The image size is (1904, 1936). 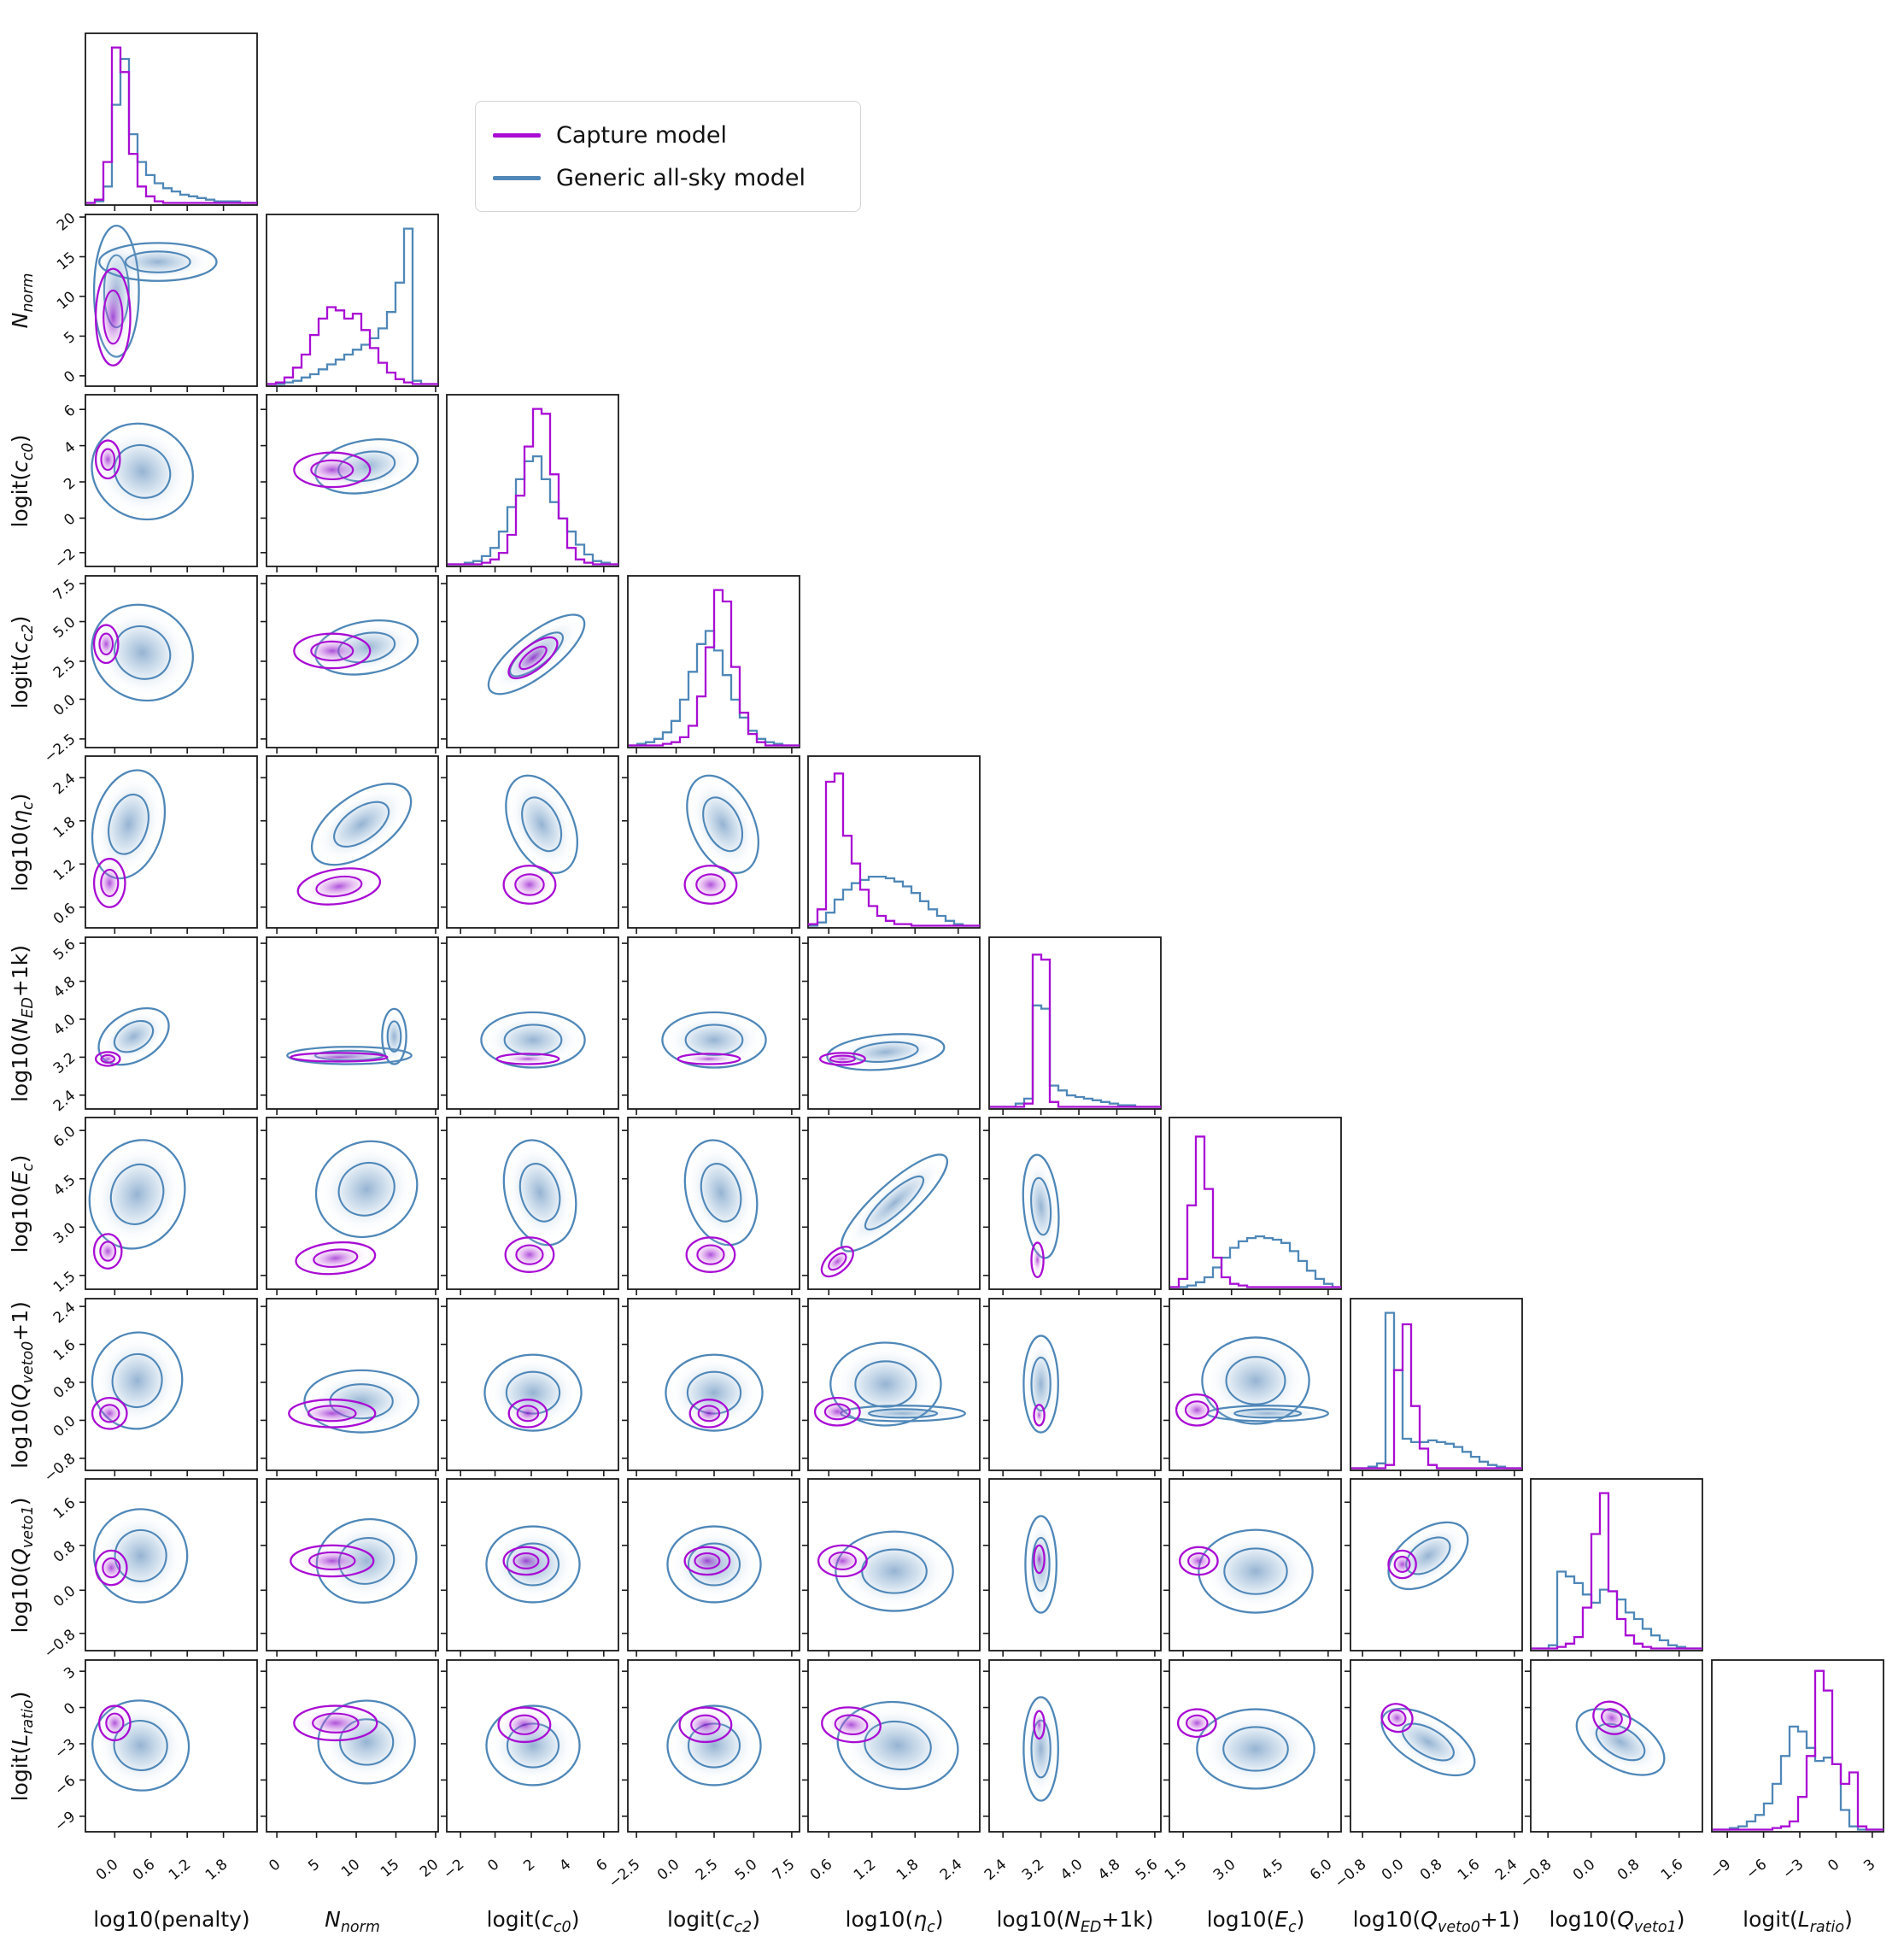 I want to click on y-axis-title-etac: log10(ηc), so click(x=22, y=842).